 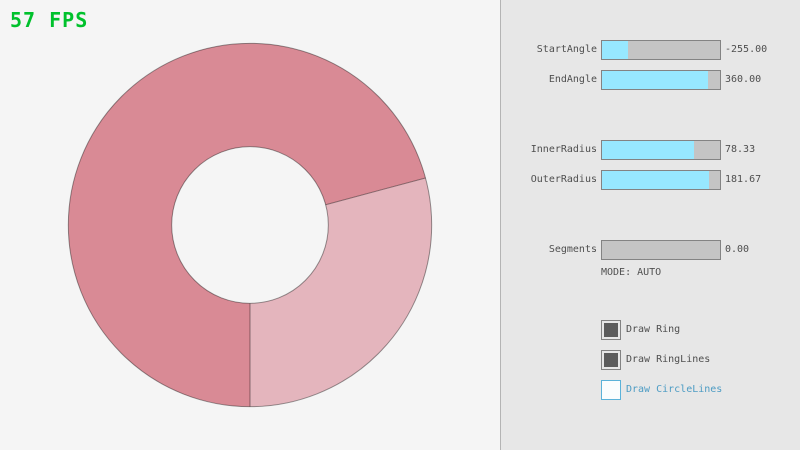 I want to click on start-angle-slider, so click(x=661, y=50).